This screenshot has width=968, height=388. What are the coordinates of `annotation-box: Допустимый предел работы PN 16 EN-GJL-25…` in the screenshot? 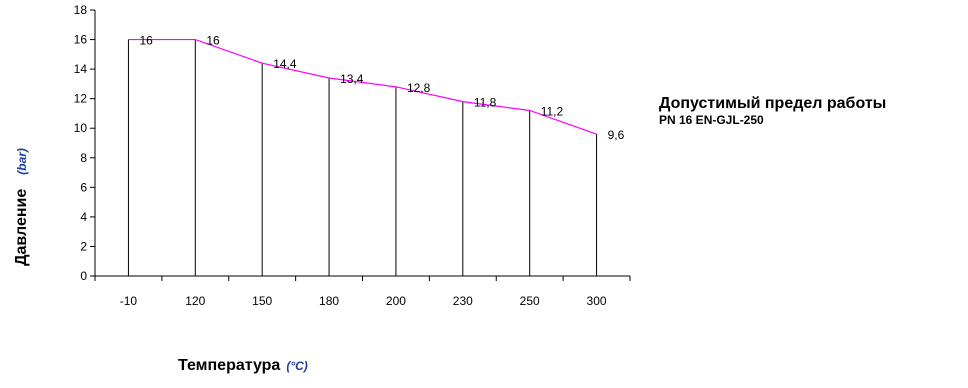 It's located at (772, 110).